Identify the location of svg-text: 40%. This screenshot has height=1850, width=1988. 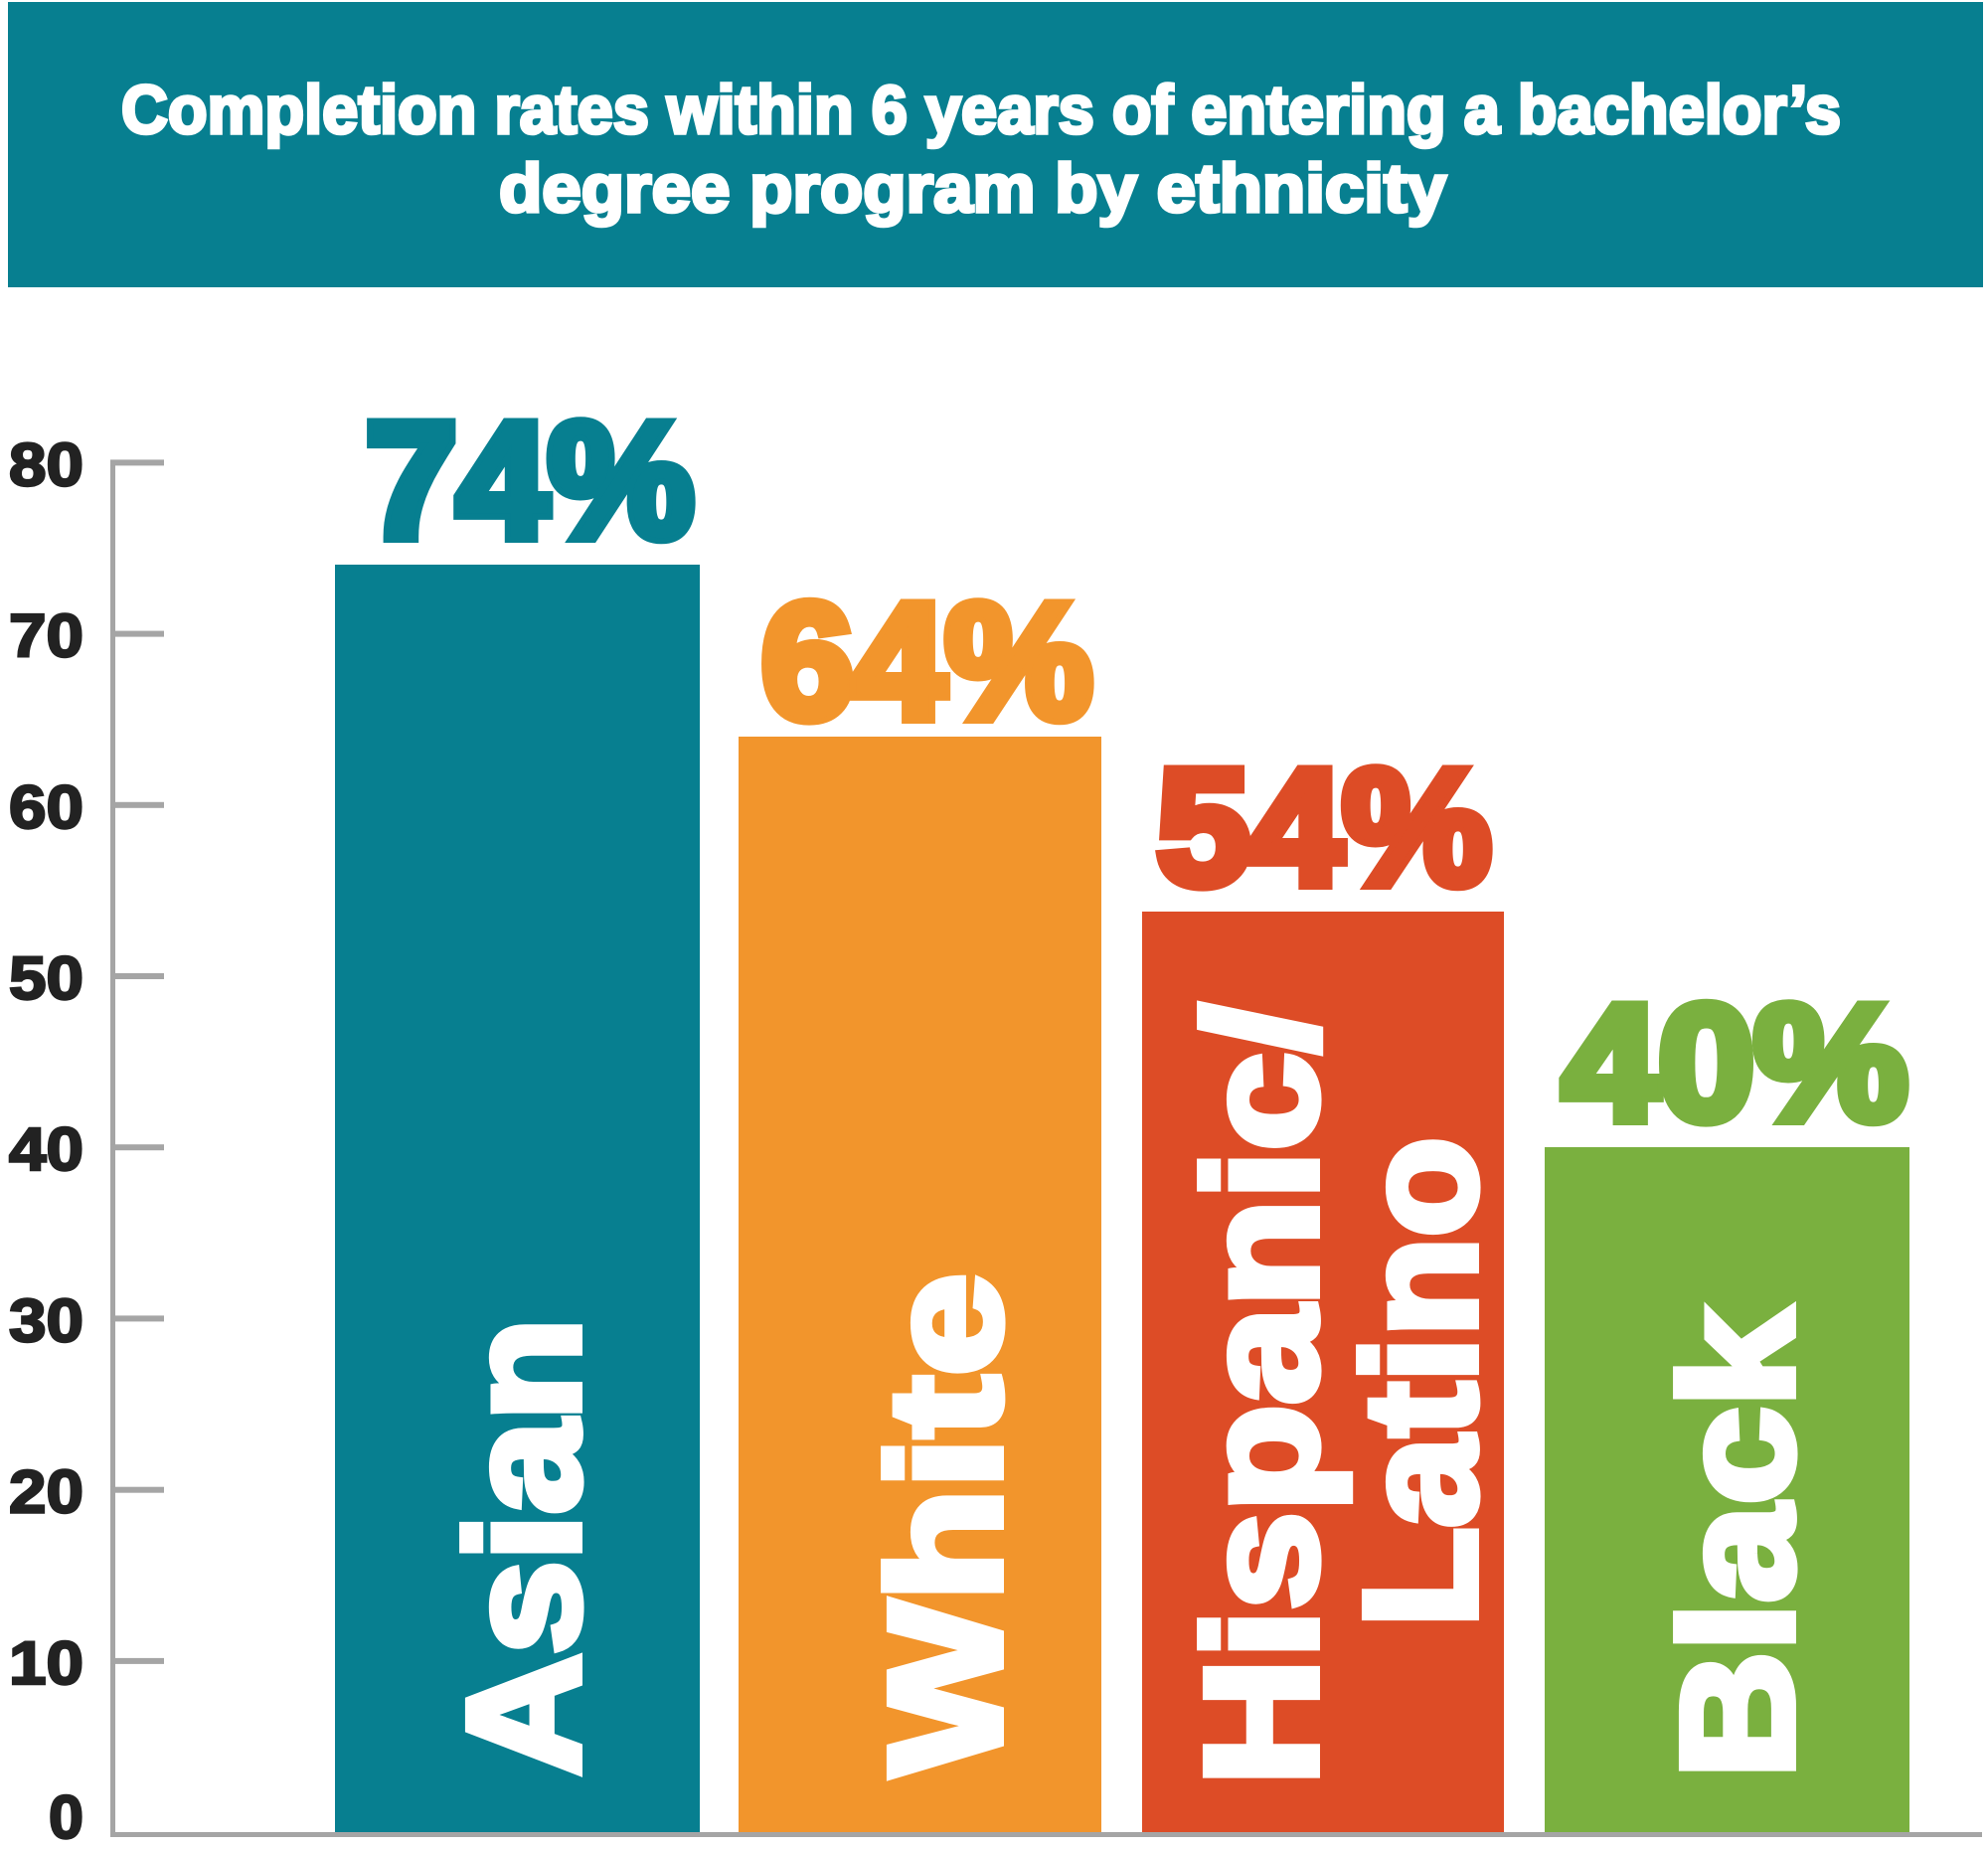
(1735, 1062).